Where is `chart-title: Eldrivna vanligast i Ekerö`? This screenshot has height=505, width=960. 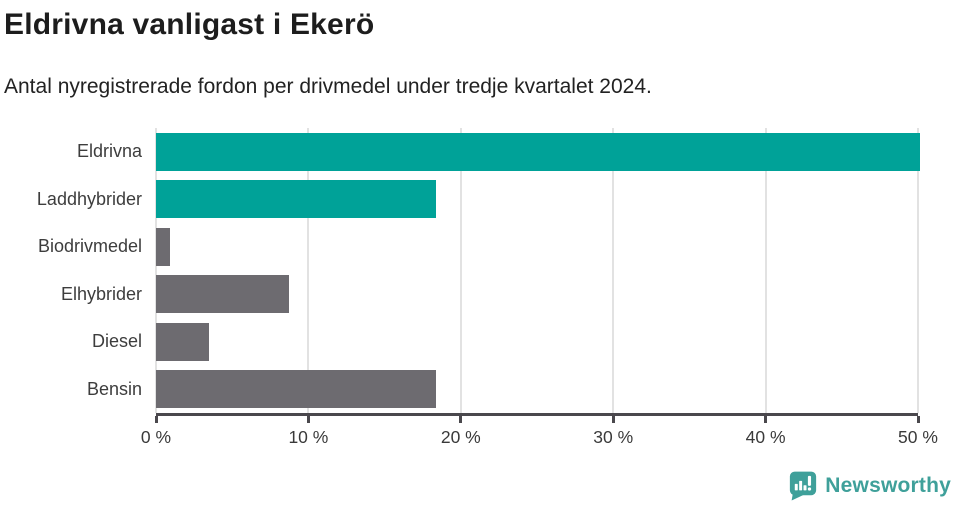 chart-title: Eldrivna vanligast i Ekerö is located at coordinates (189, 24).